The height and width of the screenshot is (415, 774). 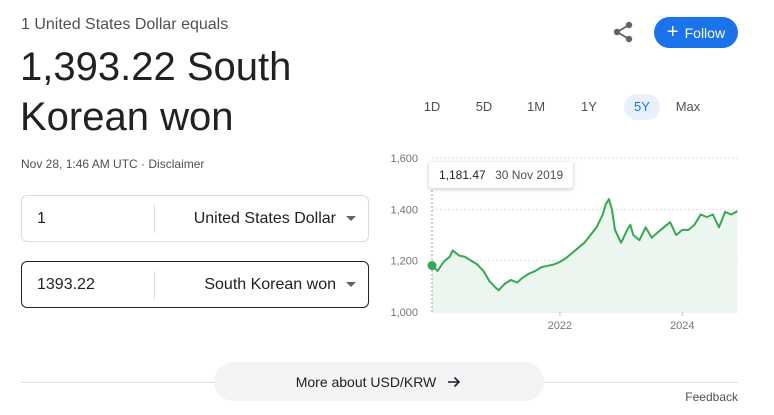 I want to click on rate-subtitle: 1 United States Dollar equals, so click(x=125, y=24).